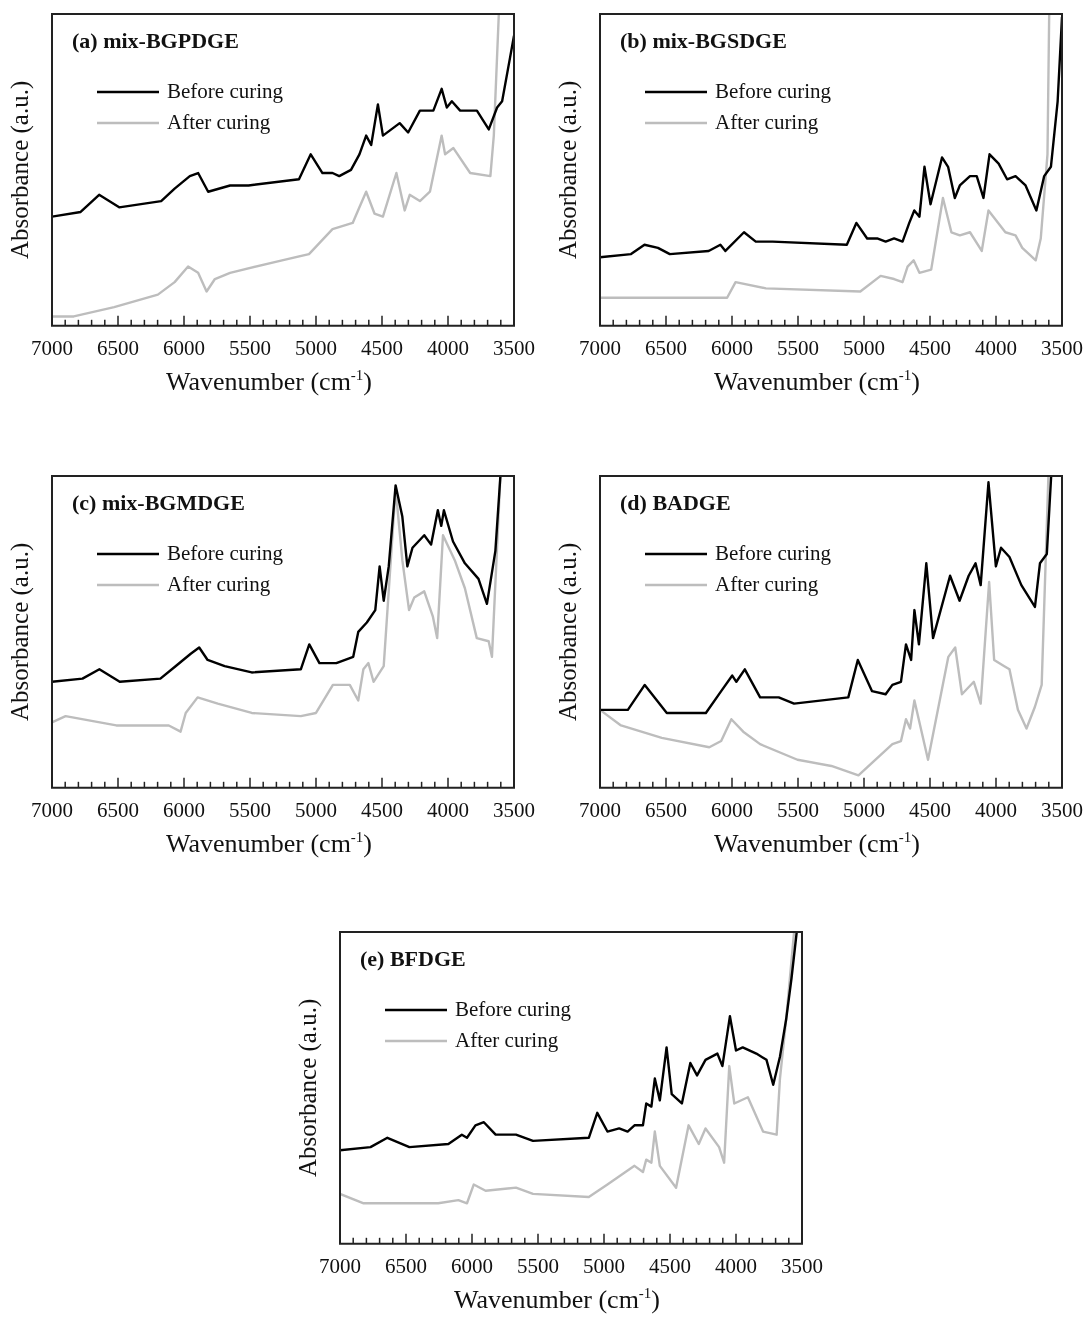 This screenshot has width=1089, height=1337. I want to click on text: (d) BADGE, so click(675, 502).